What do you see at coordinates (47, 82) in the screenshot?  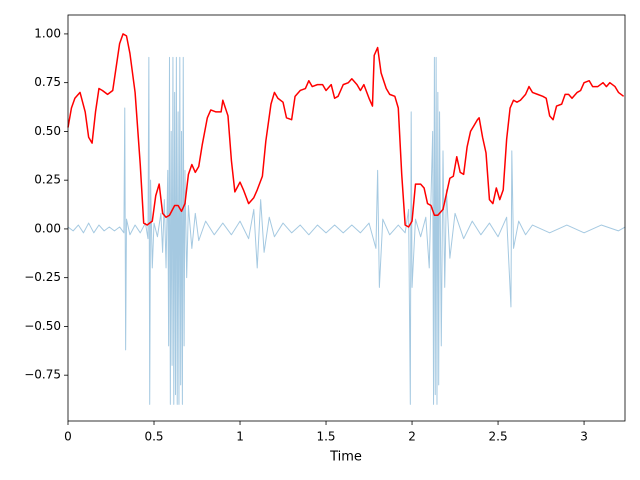 I see `y-tick-label: 0.75` at bounding box center [47, 82].